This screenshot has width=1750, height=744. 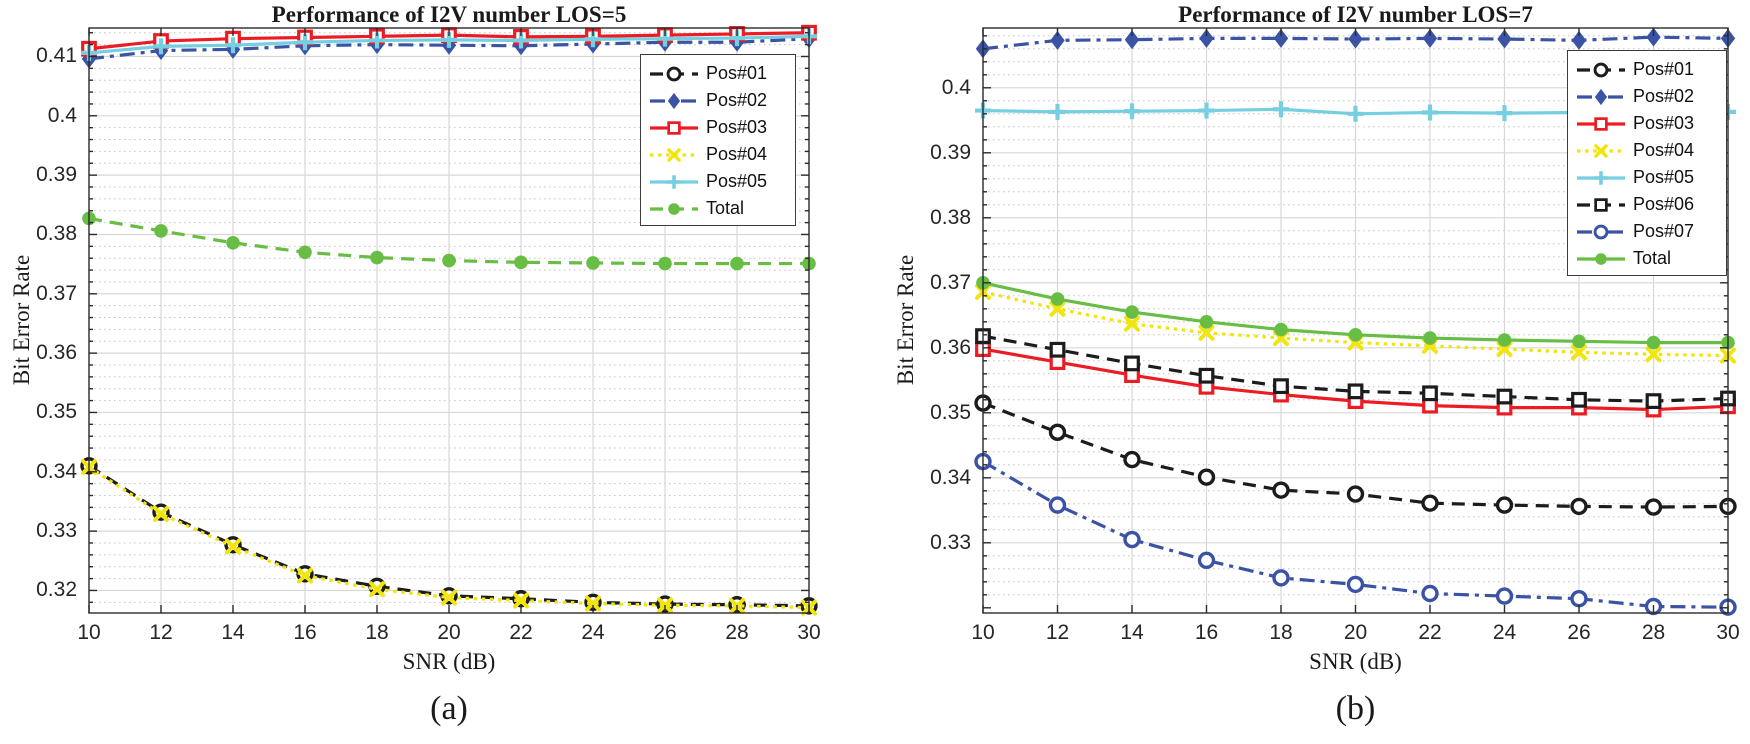 I want to click on y-tick-label: 0.4, so click(x=62, y=115).